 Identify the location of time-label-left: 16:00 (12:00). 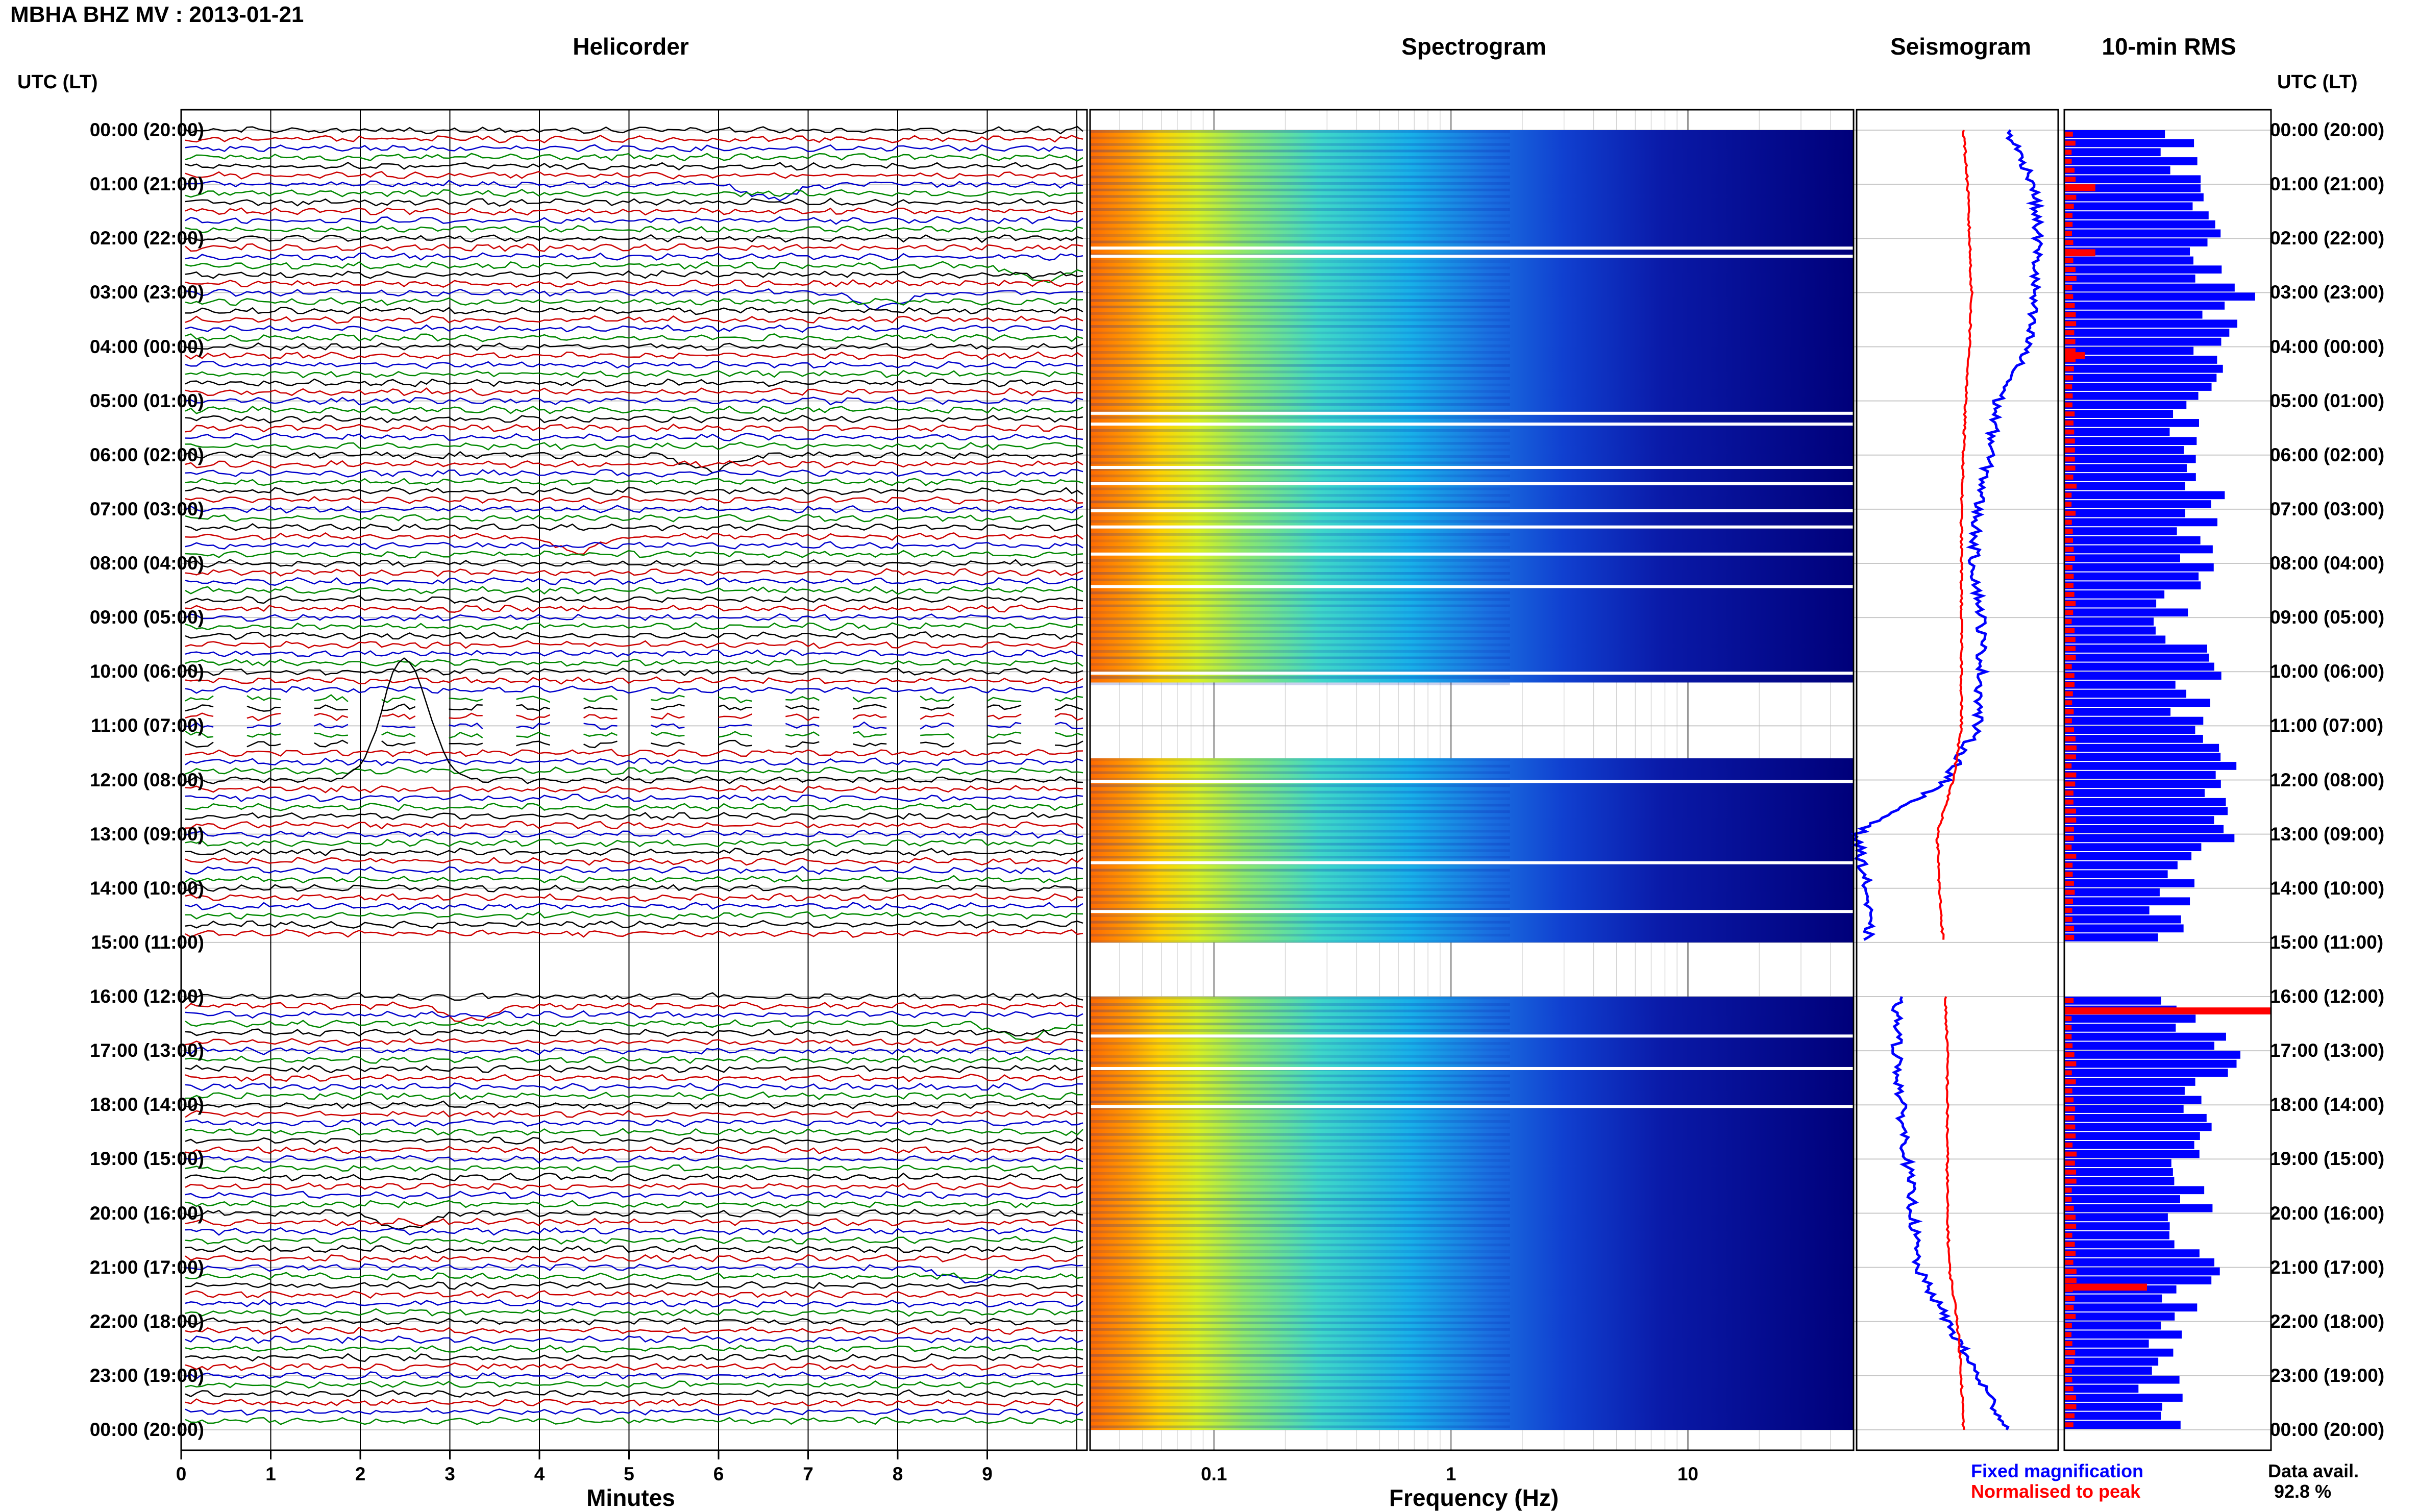
(146, 996).